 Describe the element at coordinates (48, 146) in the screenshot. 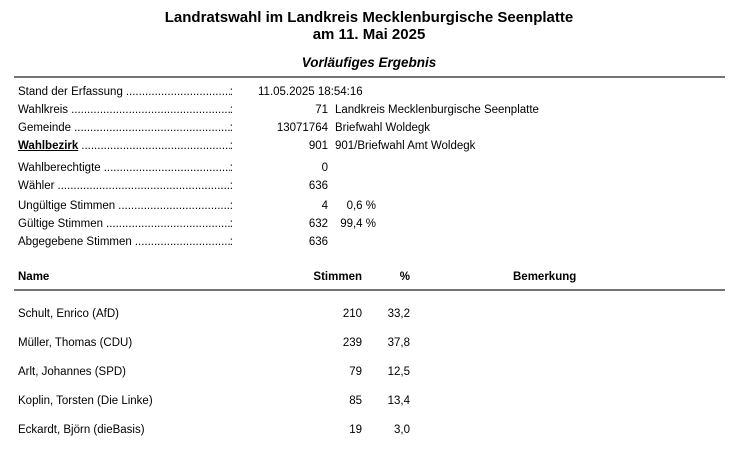

I see `info-label: Wahlbezirk` at that location.